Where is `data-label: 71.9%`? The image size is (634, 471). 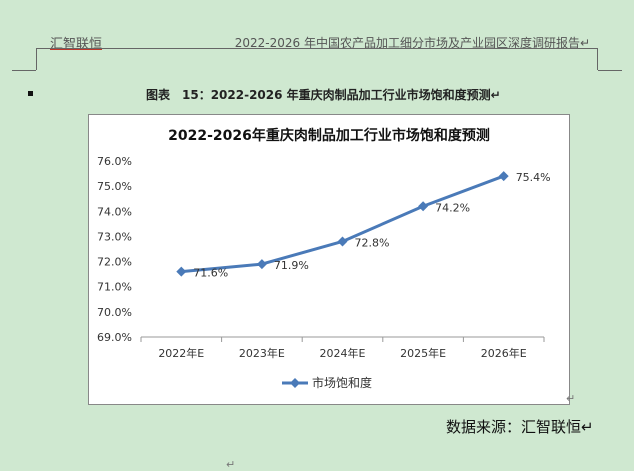 data-label: 71.9% is located at coordinates (291, 265).